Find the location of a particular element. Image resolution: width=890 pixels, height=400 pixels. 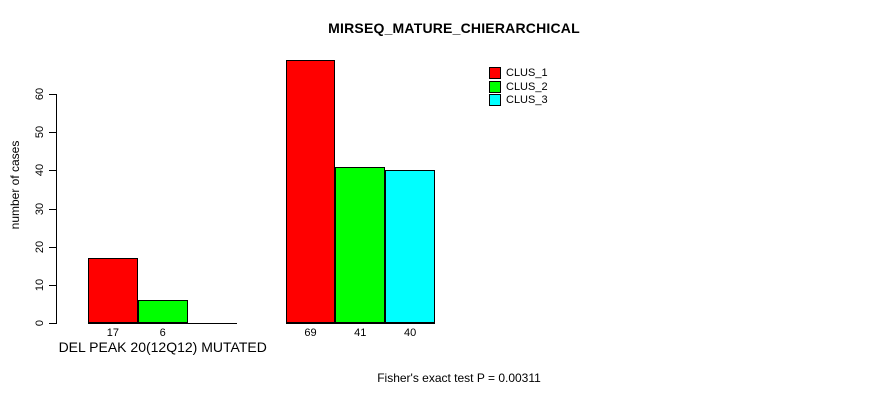

fisher-test-annotation: Fisher's exact test P = 0.00311 is located at coordinates (459, 378).